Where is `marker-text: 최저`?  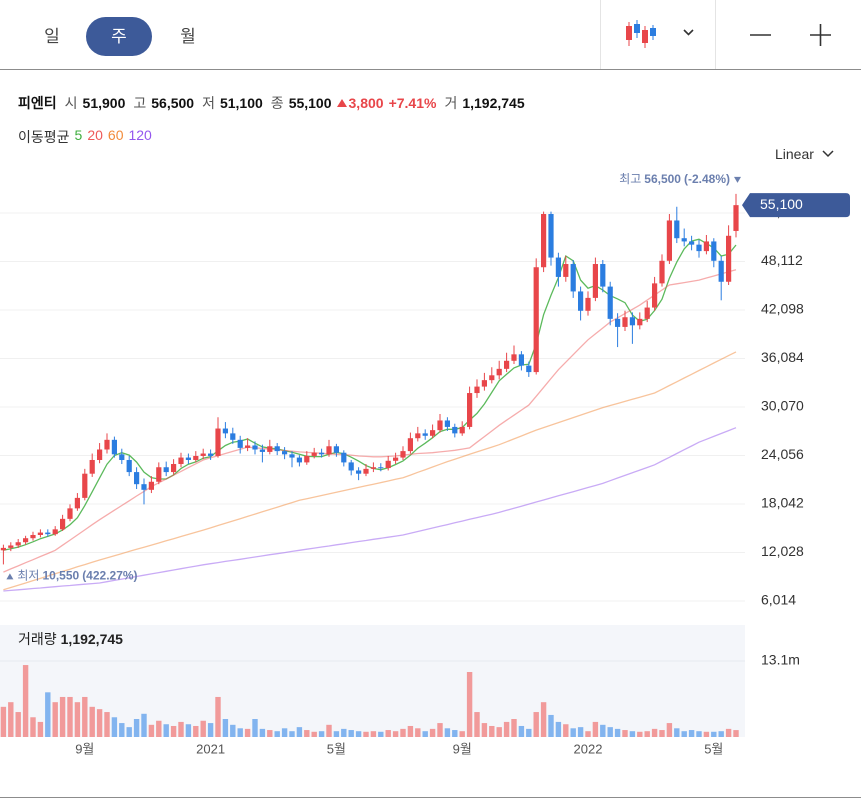
marker-text: 최저 is located at coordinates (28, 576).